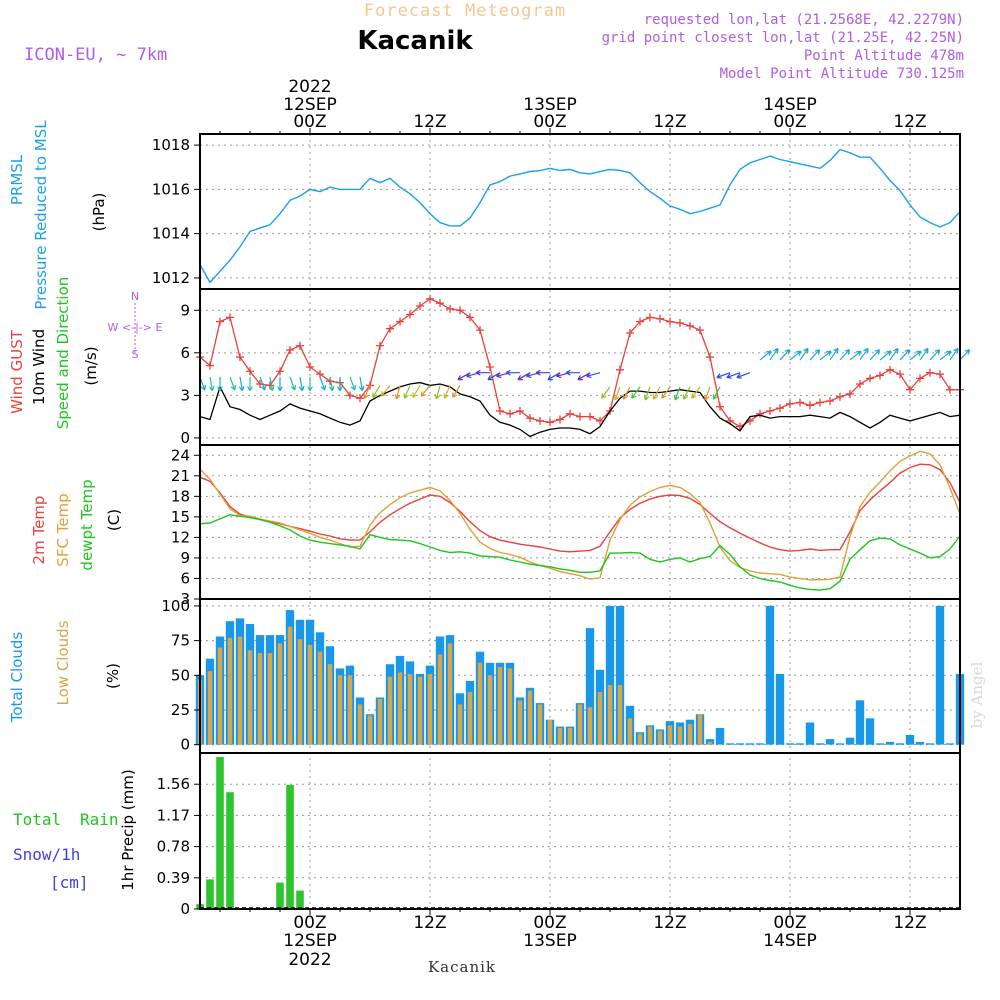  Describe the element at coordinates (185, 395) in the screenshot. I see `ytick-label-1-1: 3` at that location.